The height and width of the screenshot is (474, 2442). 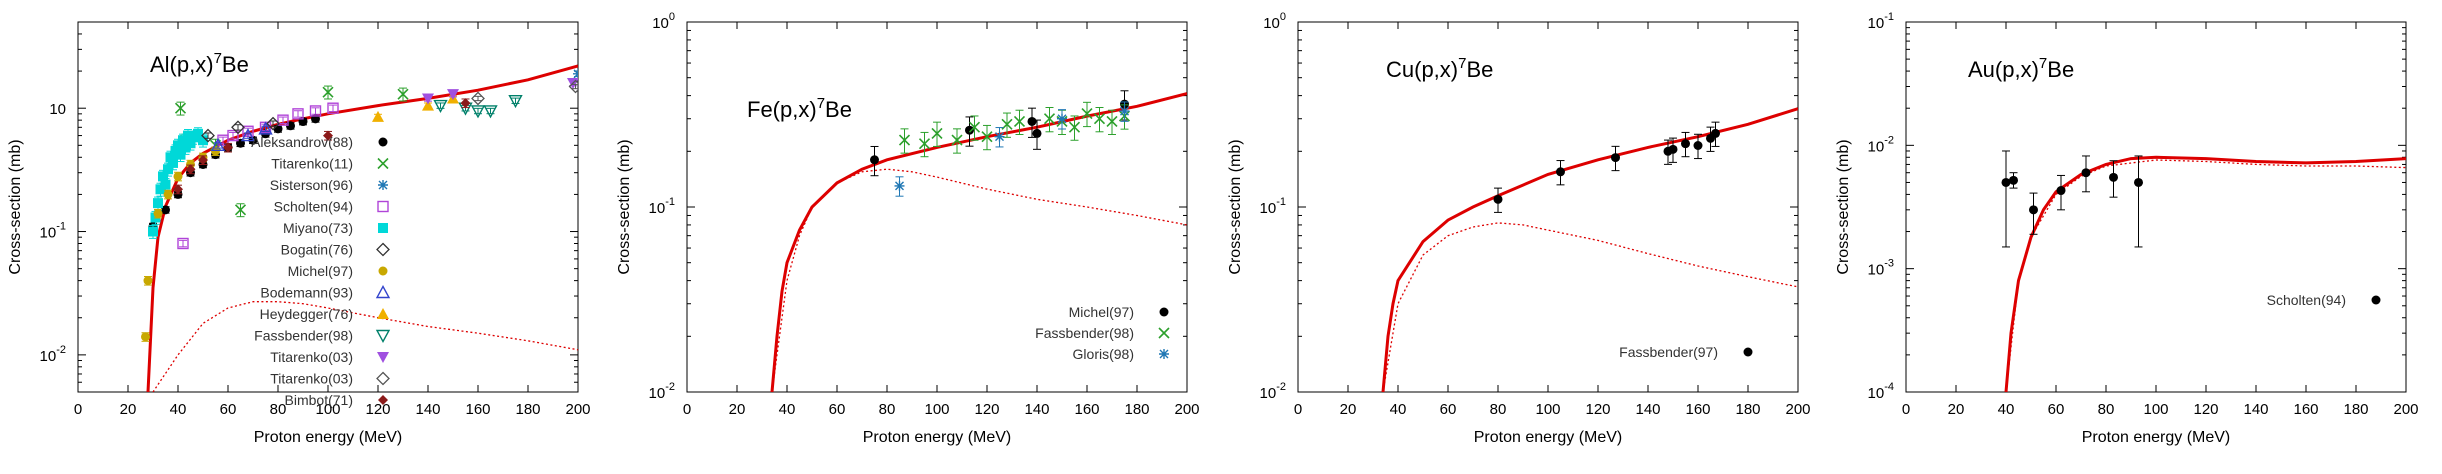 I want to click on legend-label: Bogatin(76), so click(x=317, y=250).